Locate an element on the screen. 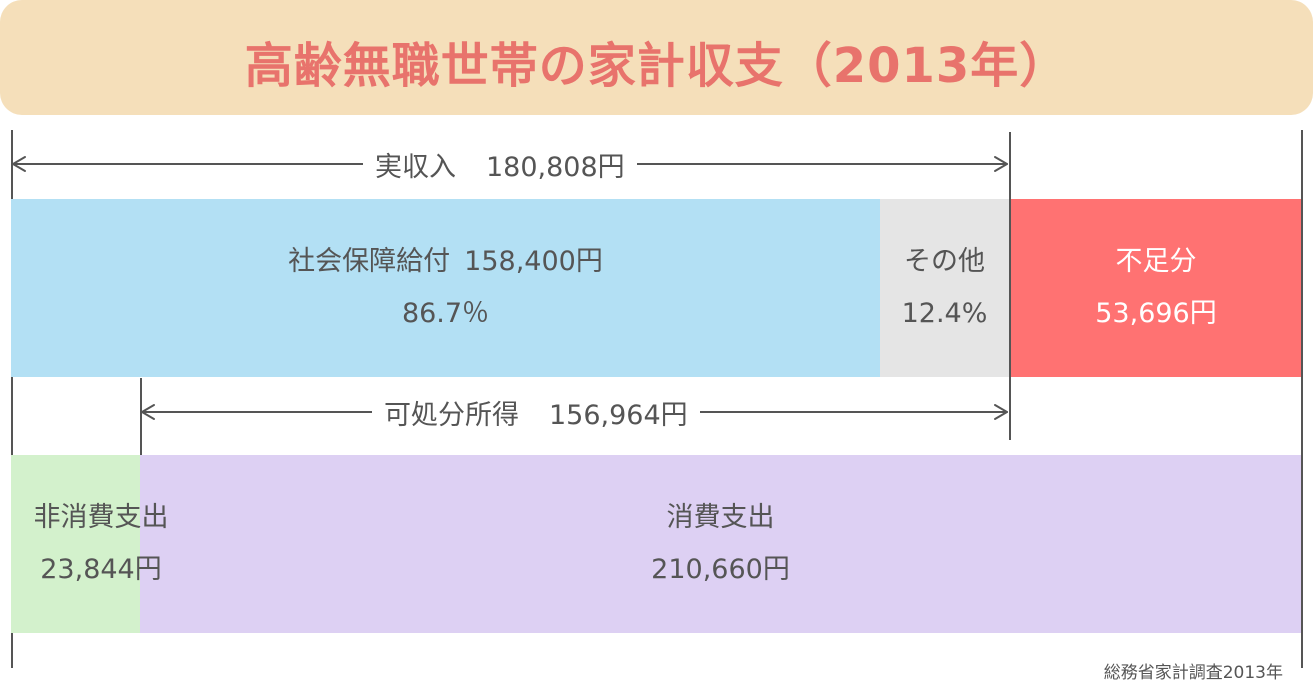 This screenshot has height=688, width=1313. disposable-label: 可処分所得 is located at coordinates (451, 415).